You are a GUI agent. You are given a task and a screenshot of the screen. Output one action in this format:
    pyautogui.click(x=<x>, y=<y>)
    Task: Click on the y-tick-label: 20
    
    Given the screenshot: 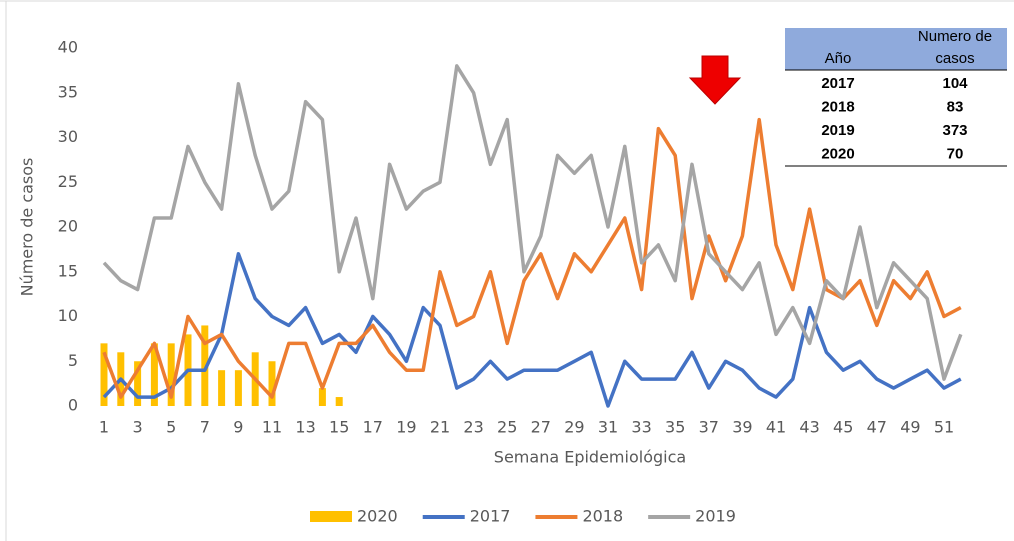 What is the action you would take?
    pyautogui.click(x=68, y=226)
    